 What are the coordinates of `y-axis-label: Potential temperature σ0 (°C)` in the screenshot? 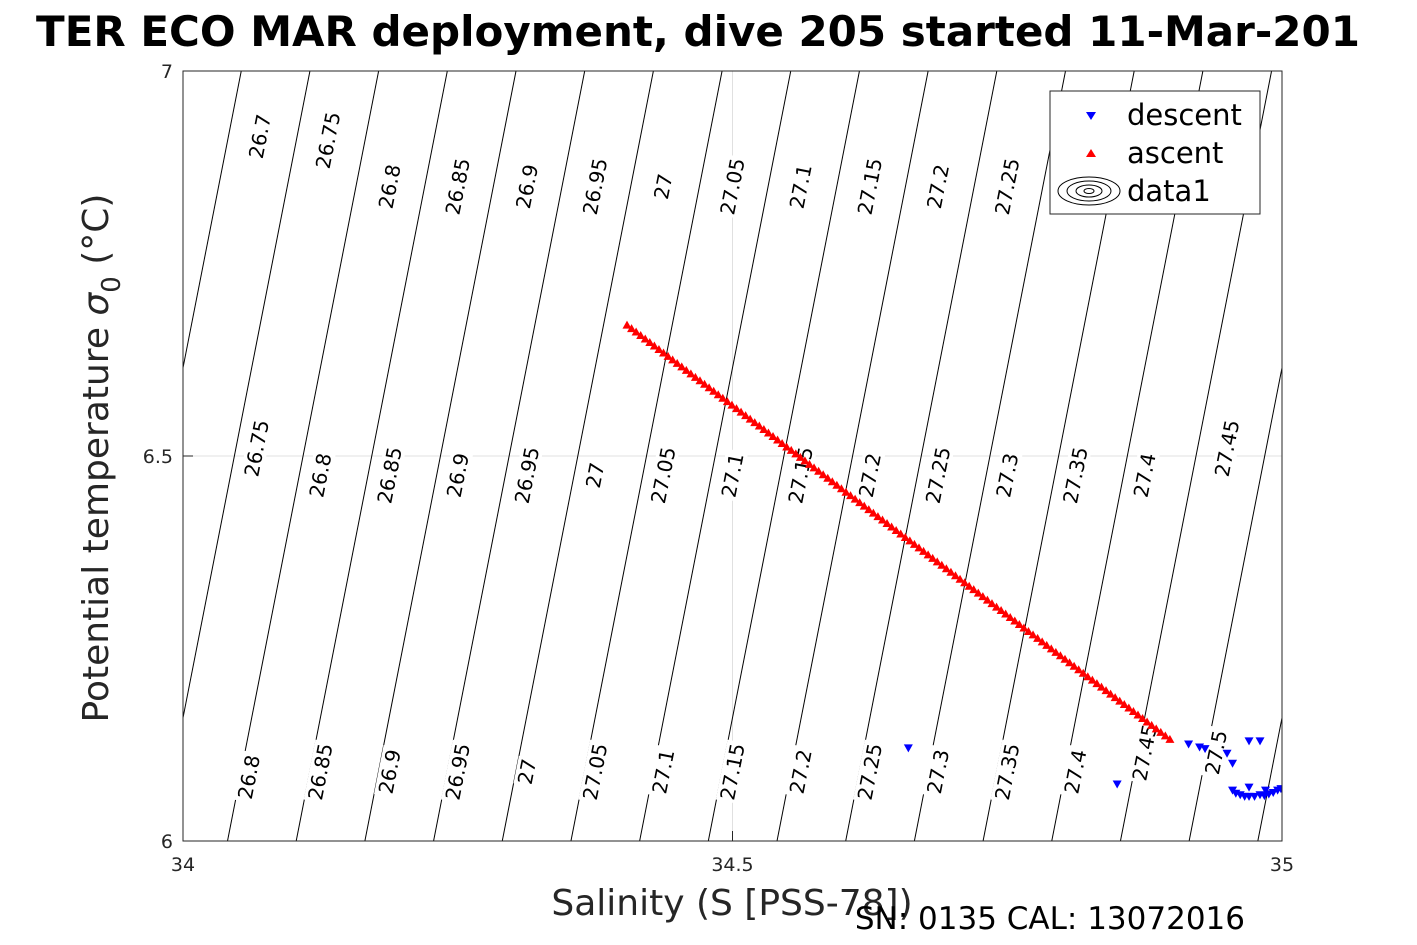 It's located at (101, 458).